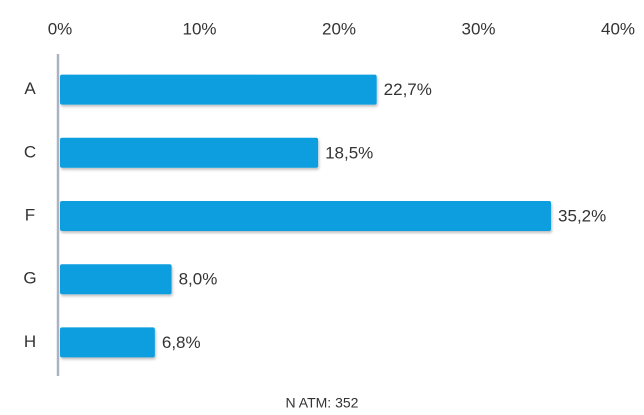  Describe the element at coordinates (30, 88) in the screenshot. I see `y-tick-label: A` at that location.